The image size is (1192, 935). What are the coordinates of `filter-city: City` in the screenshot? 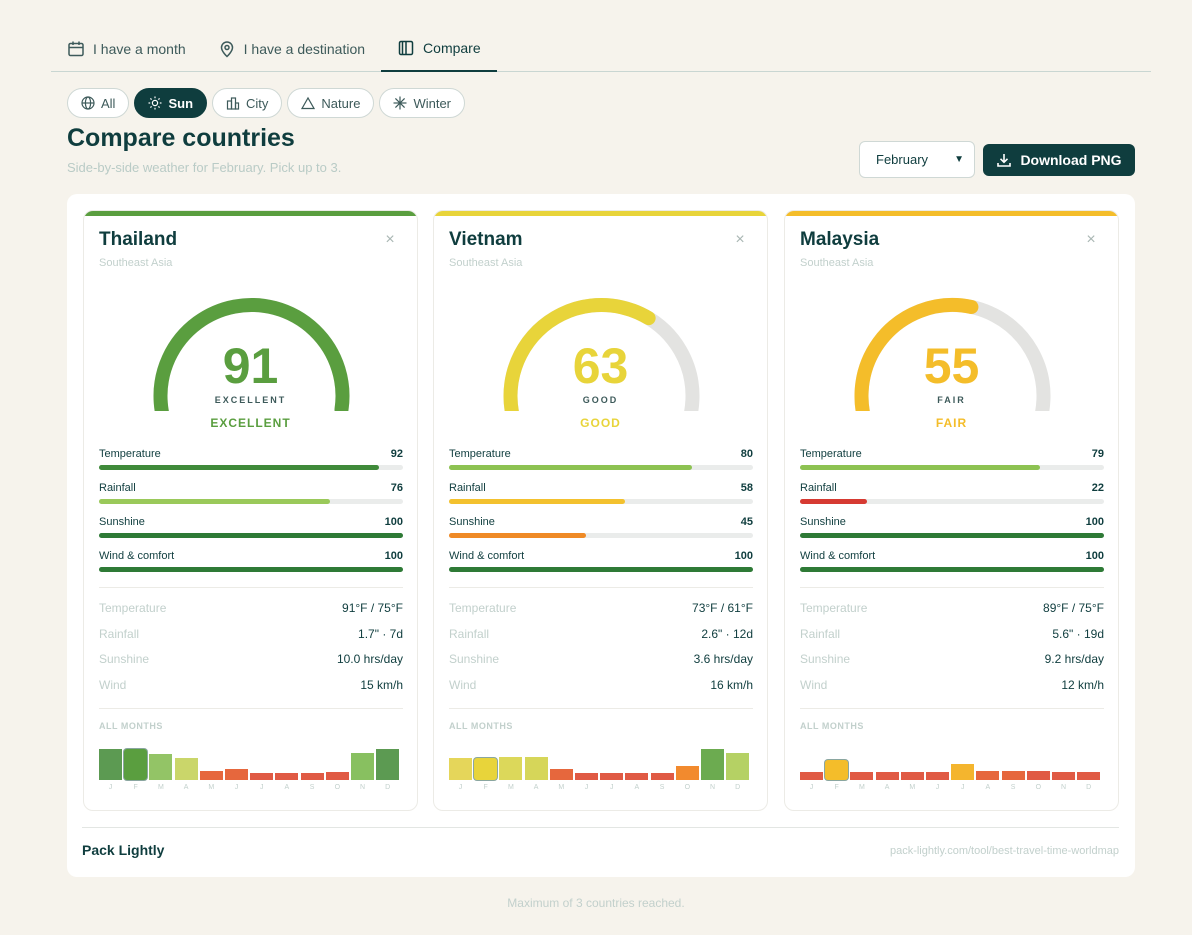 It's located at (247, 103).